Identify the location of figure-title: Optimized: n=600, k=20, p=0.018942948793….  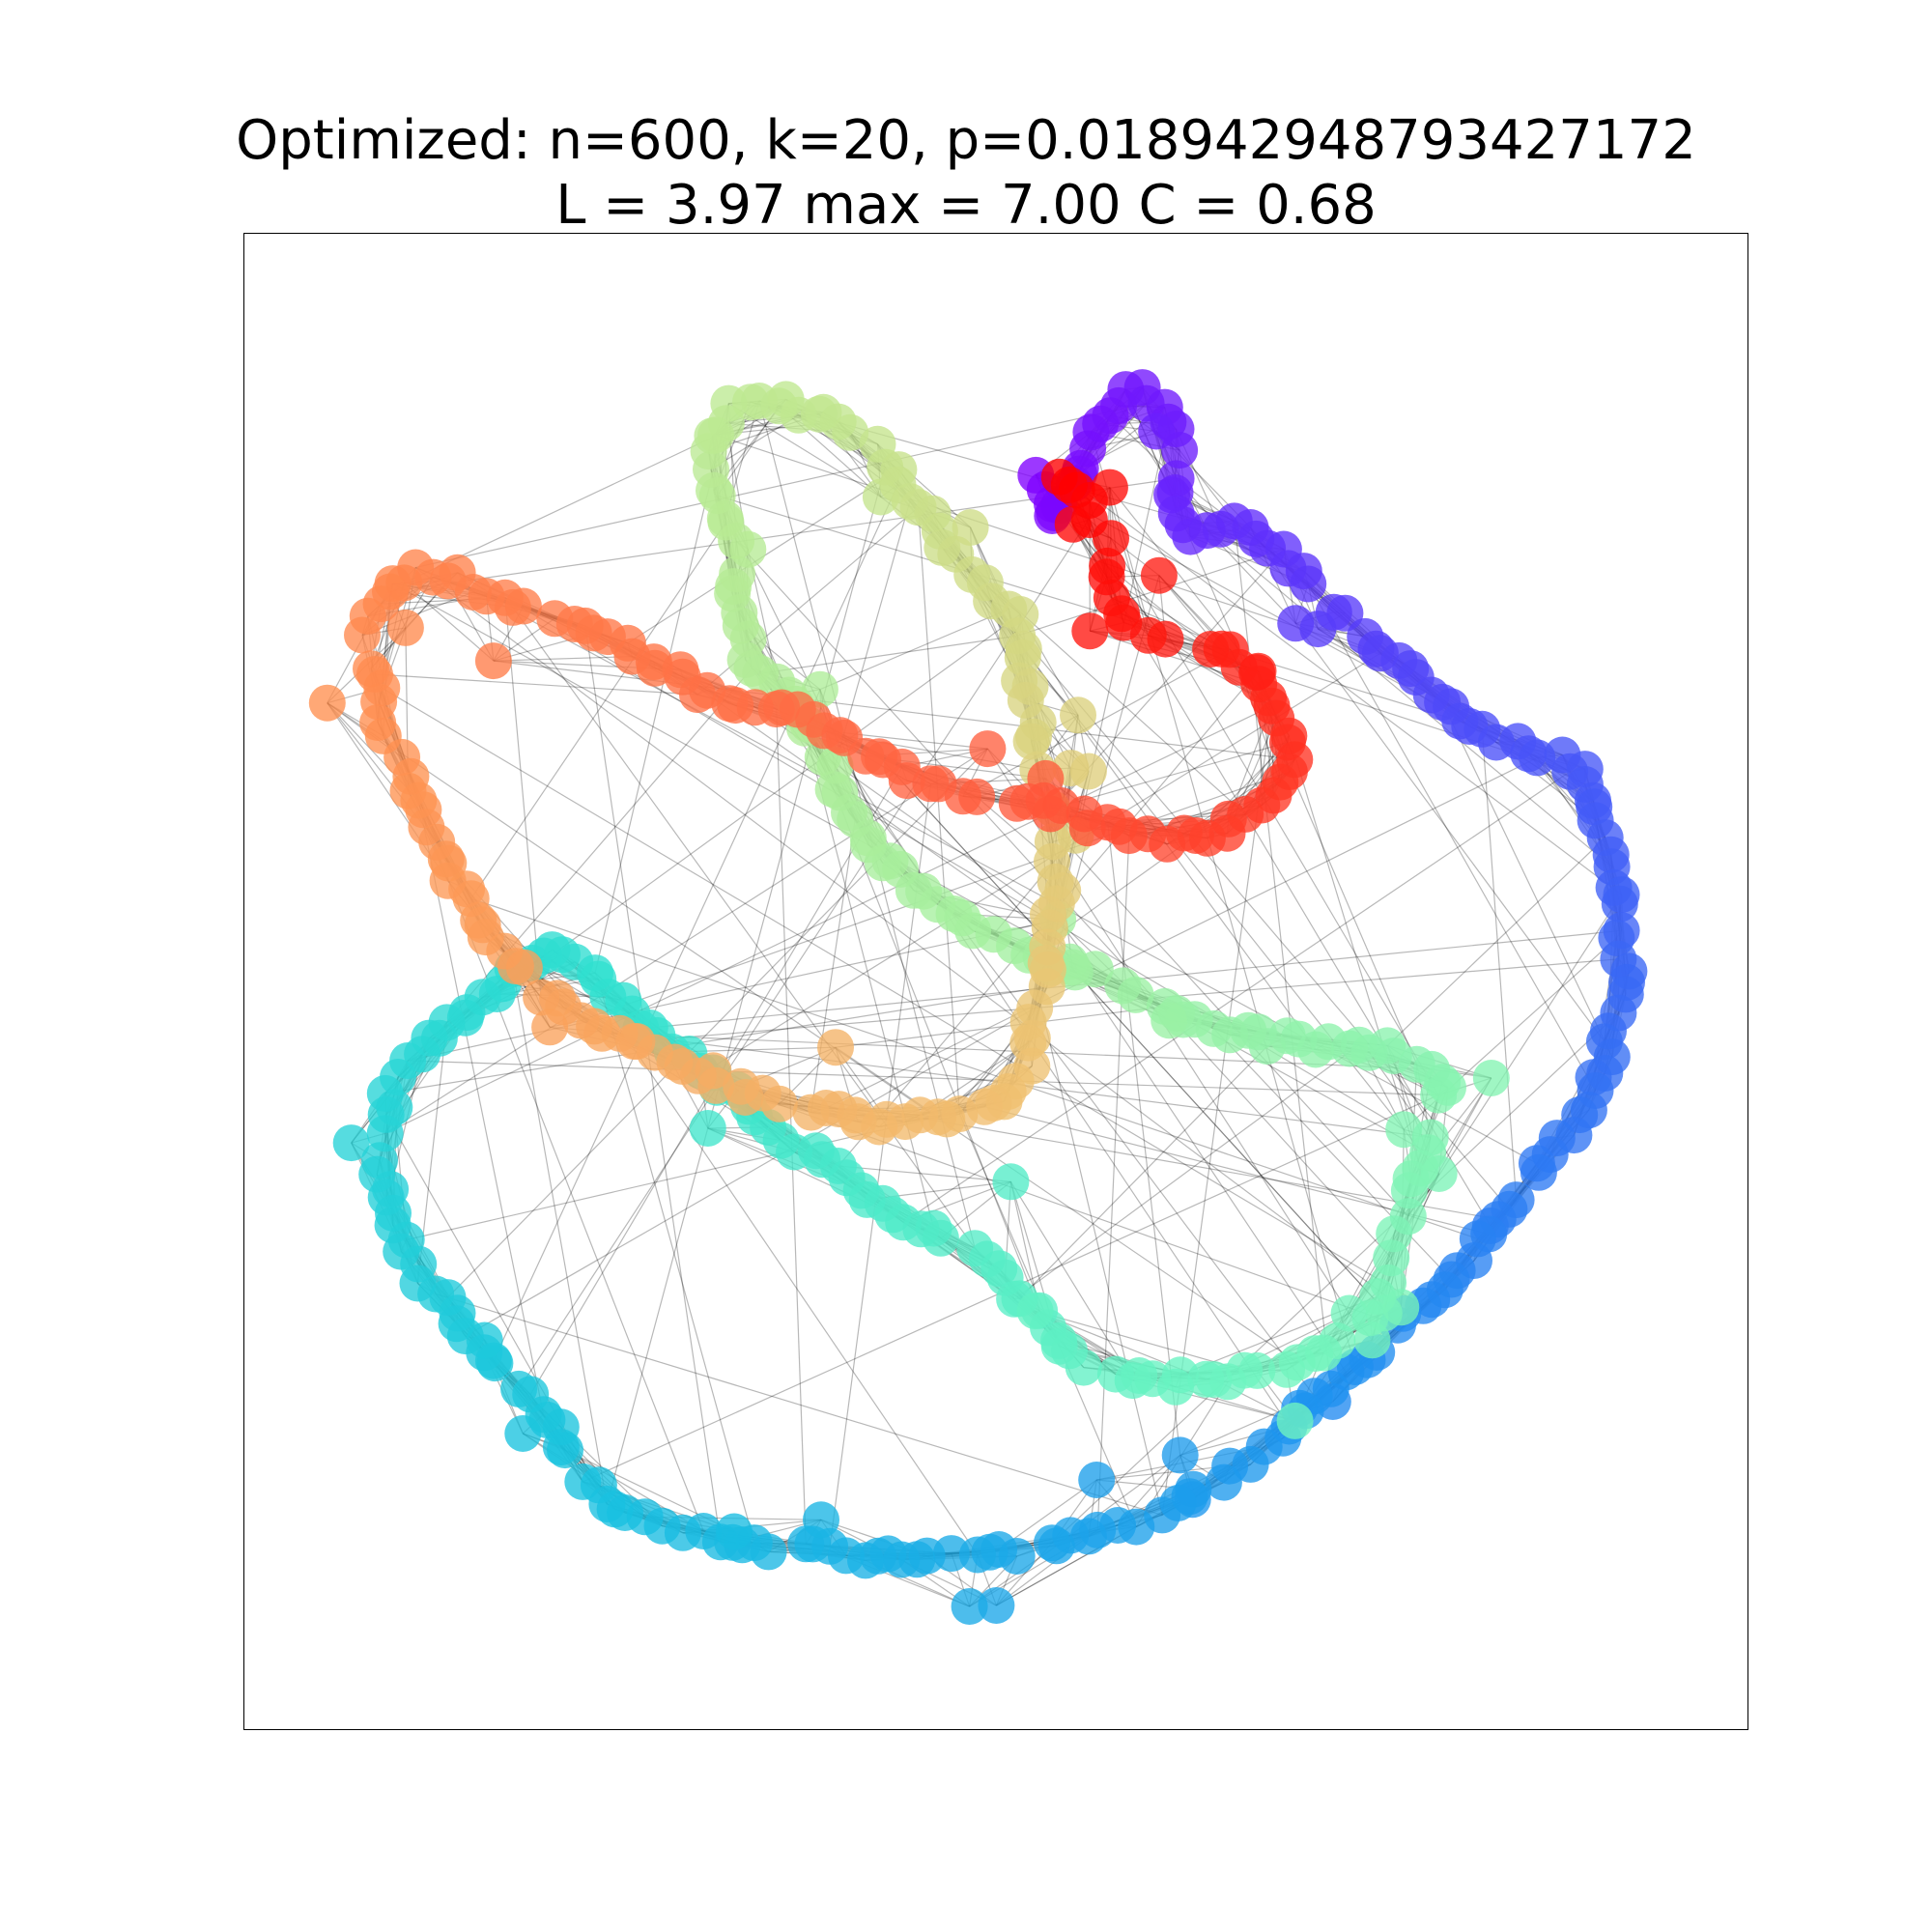
(966, 173).